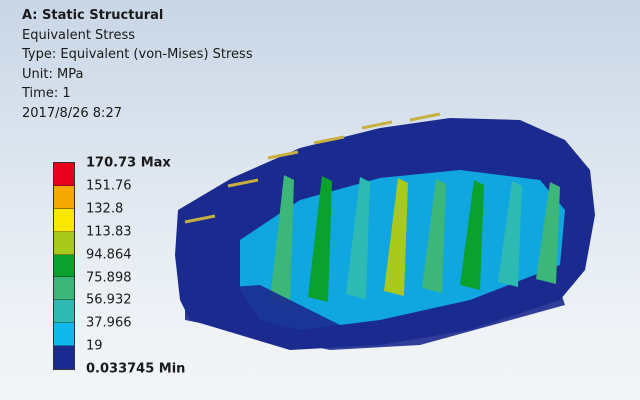 The height and width of the screenshot is (400, 640). I want to click on model-base, so click(375, 317).